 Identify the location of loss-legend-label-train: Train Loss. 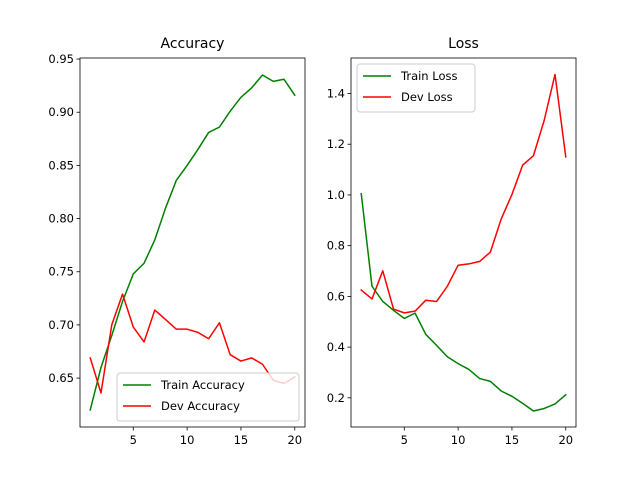
(428, 76).